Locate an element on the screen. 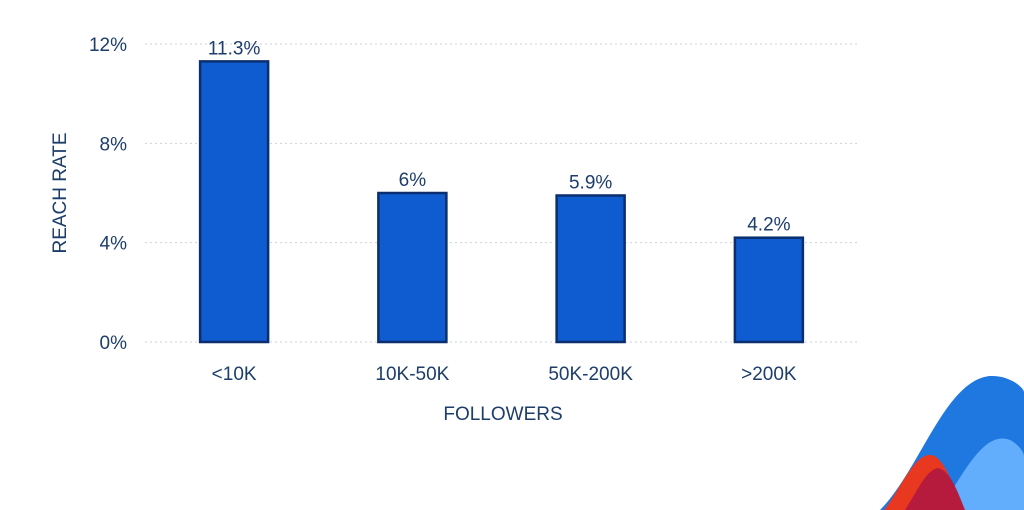 The width and height of the screenshot is (1024, 510). y-tick-label: 4% is located at coordinates (114, 244).